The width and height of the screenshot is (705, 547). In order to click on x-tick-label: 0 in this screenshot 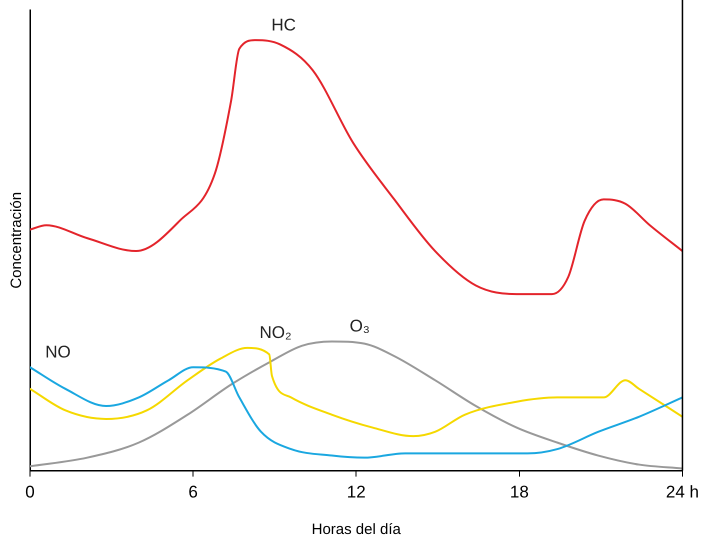, I will do `click(30, 492)`.